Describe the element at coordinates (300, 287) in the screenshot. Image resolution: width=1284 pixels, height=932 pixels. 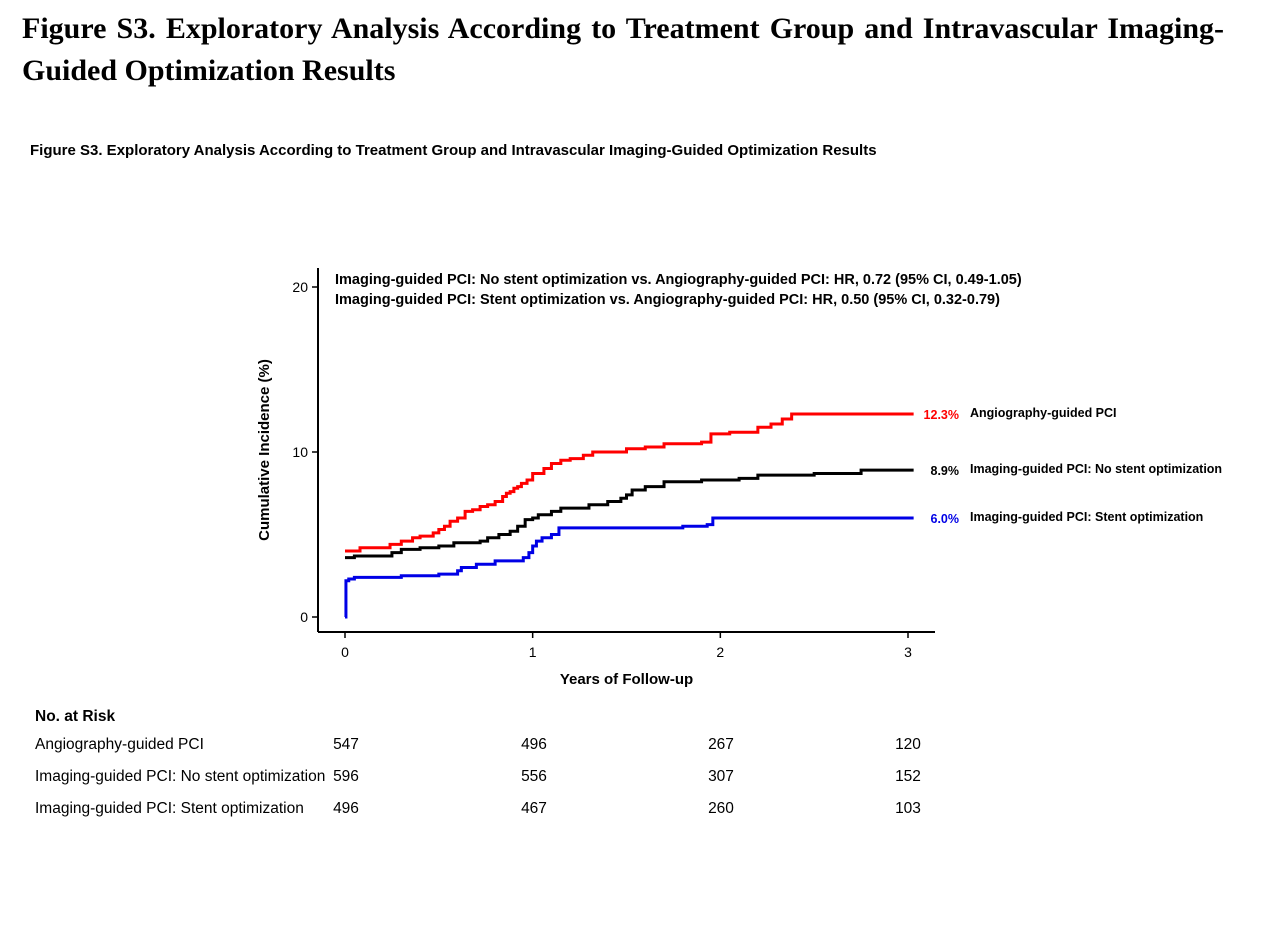
I see `y-tick-label: 20` at that location.